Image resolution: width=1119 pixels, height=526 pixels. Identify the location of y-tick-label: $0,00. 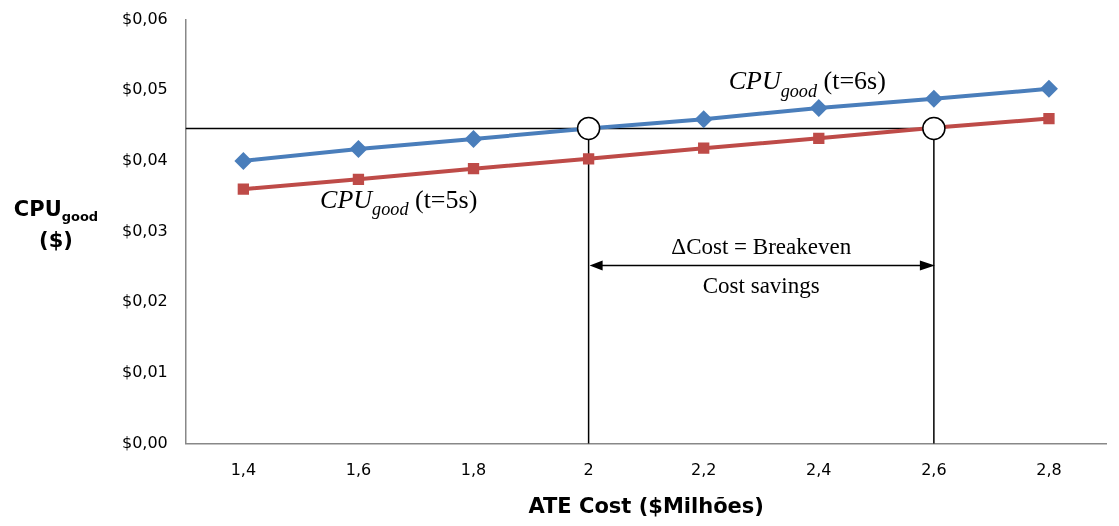
(144, 442).